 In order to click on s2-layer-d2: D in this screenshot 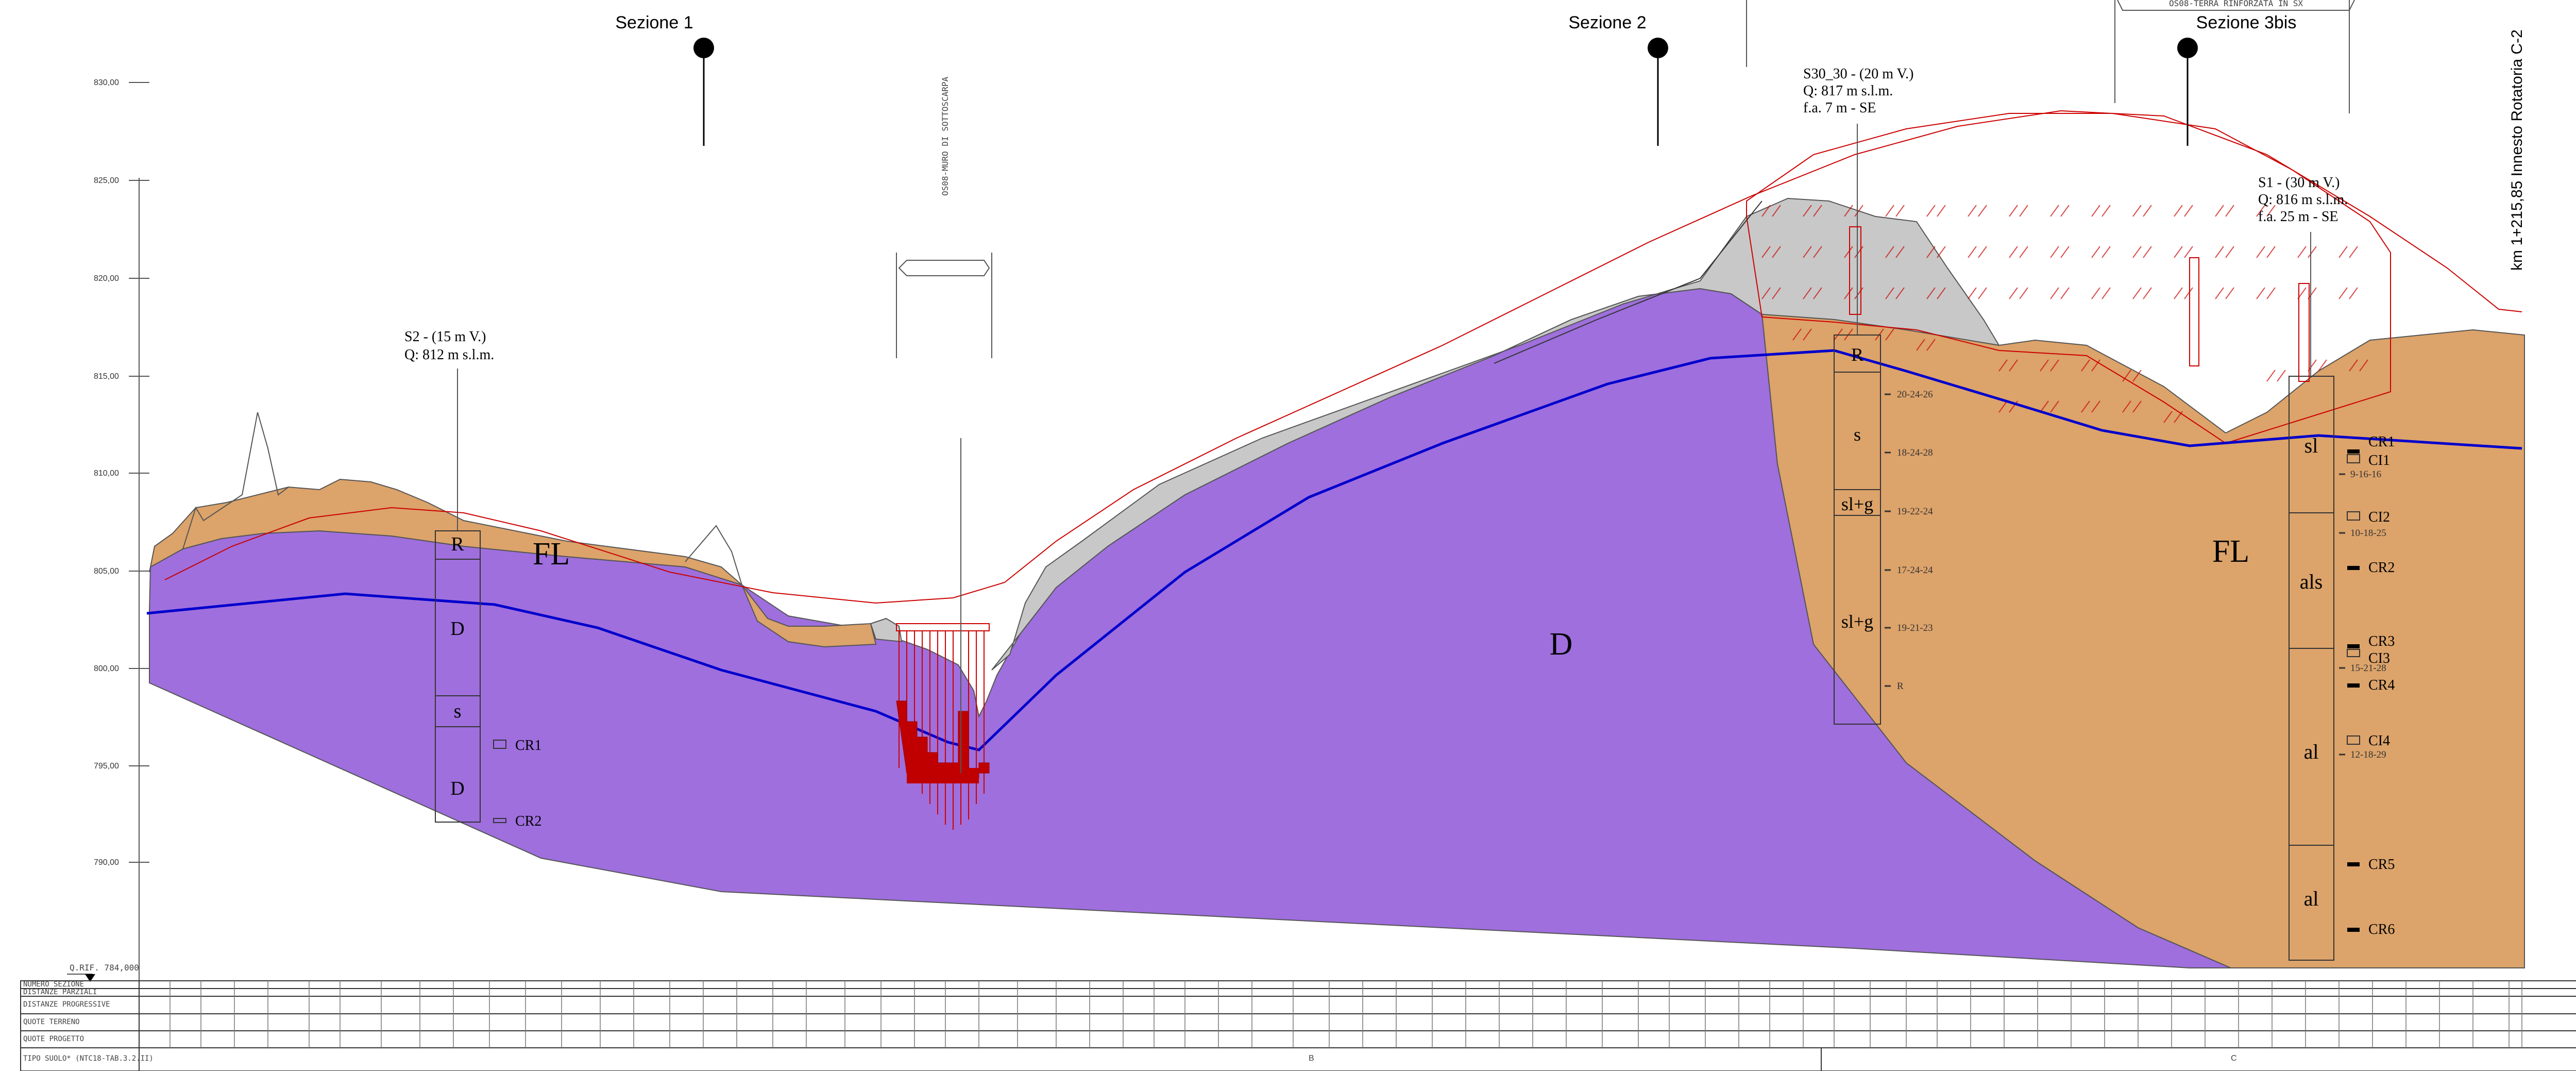, I will do `click(457, 789)`.